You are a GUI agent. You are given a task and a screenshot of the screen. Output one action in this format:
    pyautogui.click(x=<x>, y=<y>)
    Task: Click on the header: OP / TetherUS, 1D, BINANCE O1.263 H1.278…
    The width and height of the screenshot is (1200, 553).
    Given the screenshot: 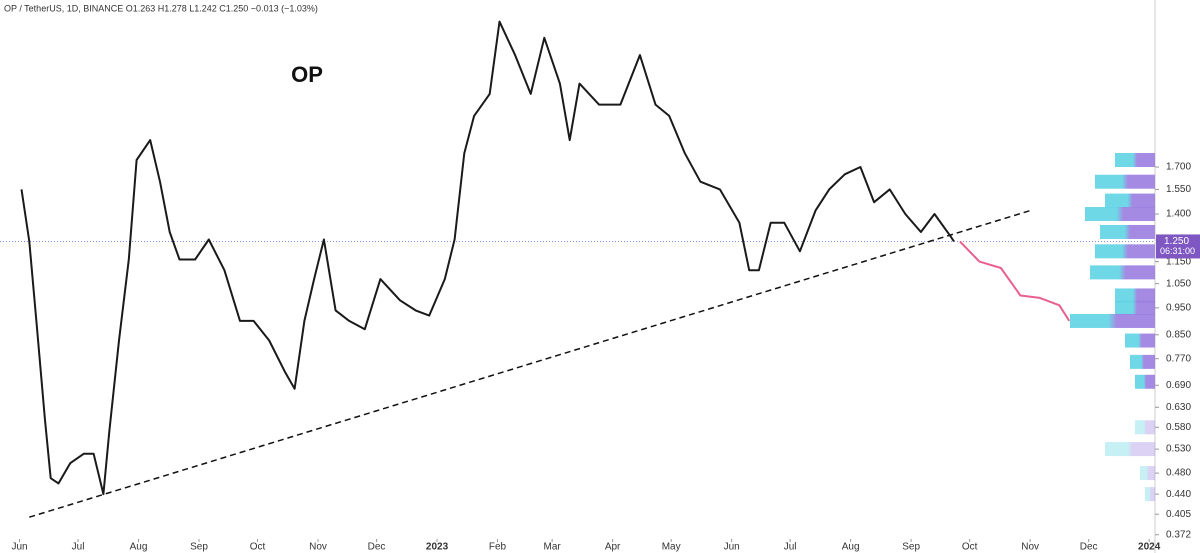 What is the action you would take?
    pyautogui.click(x=161, y=8)
    